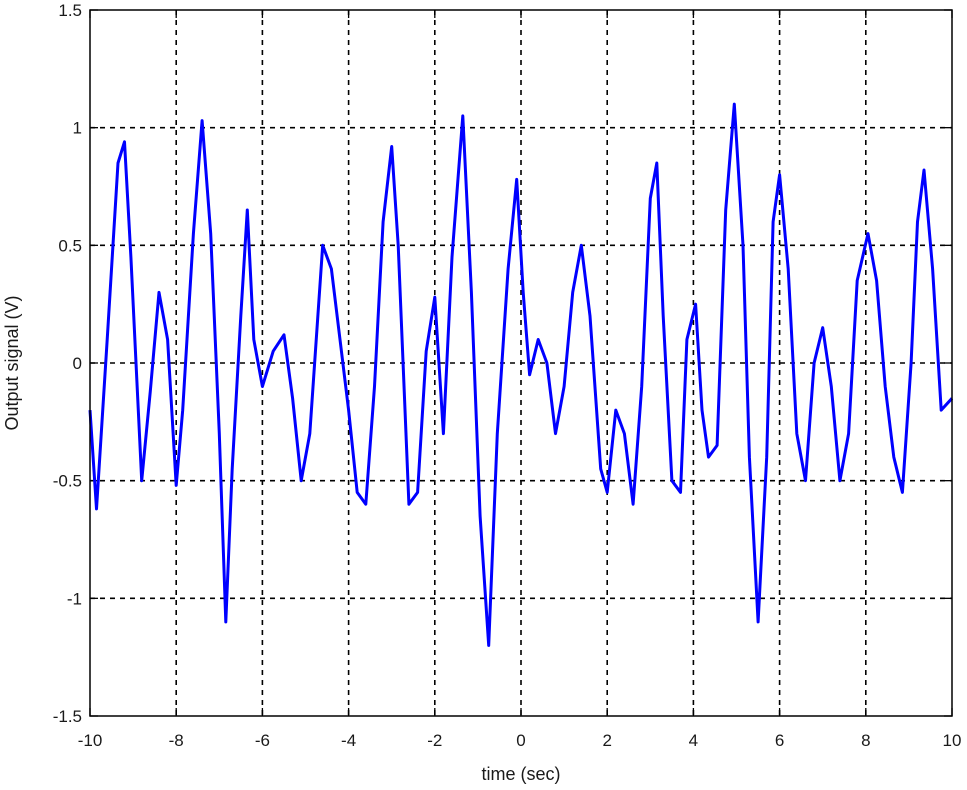 The width and height of the screenshot is (967, 790). I want to click on y-tick-label: -0.5, so click(67, 481).